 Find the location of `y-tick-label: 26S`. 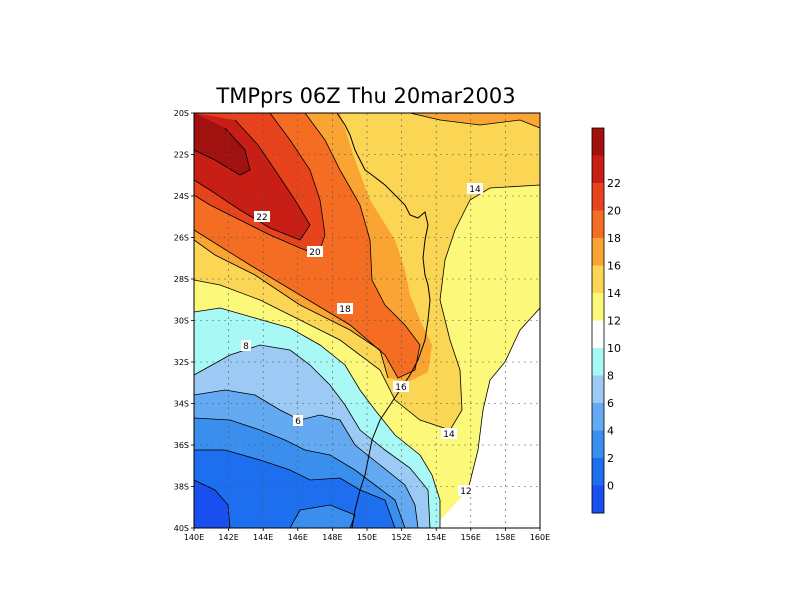

y-tick-label: 26S is located at coordinates (181, 238).